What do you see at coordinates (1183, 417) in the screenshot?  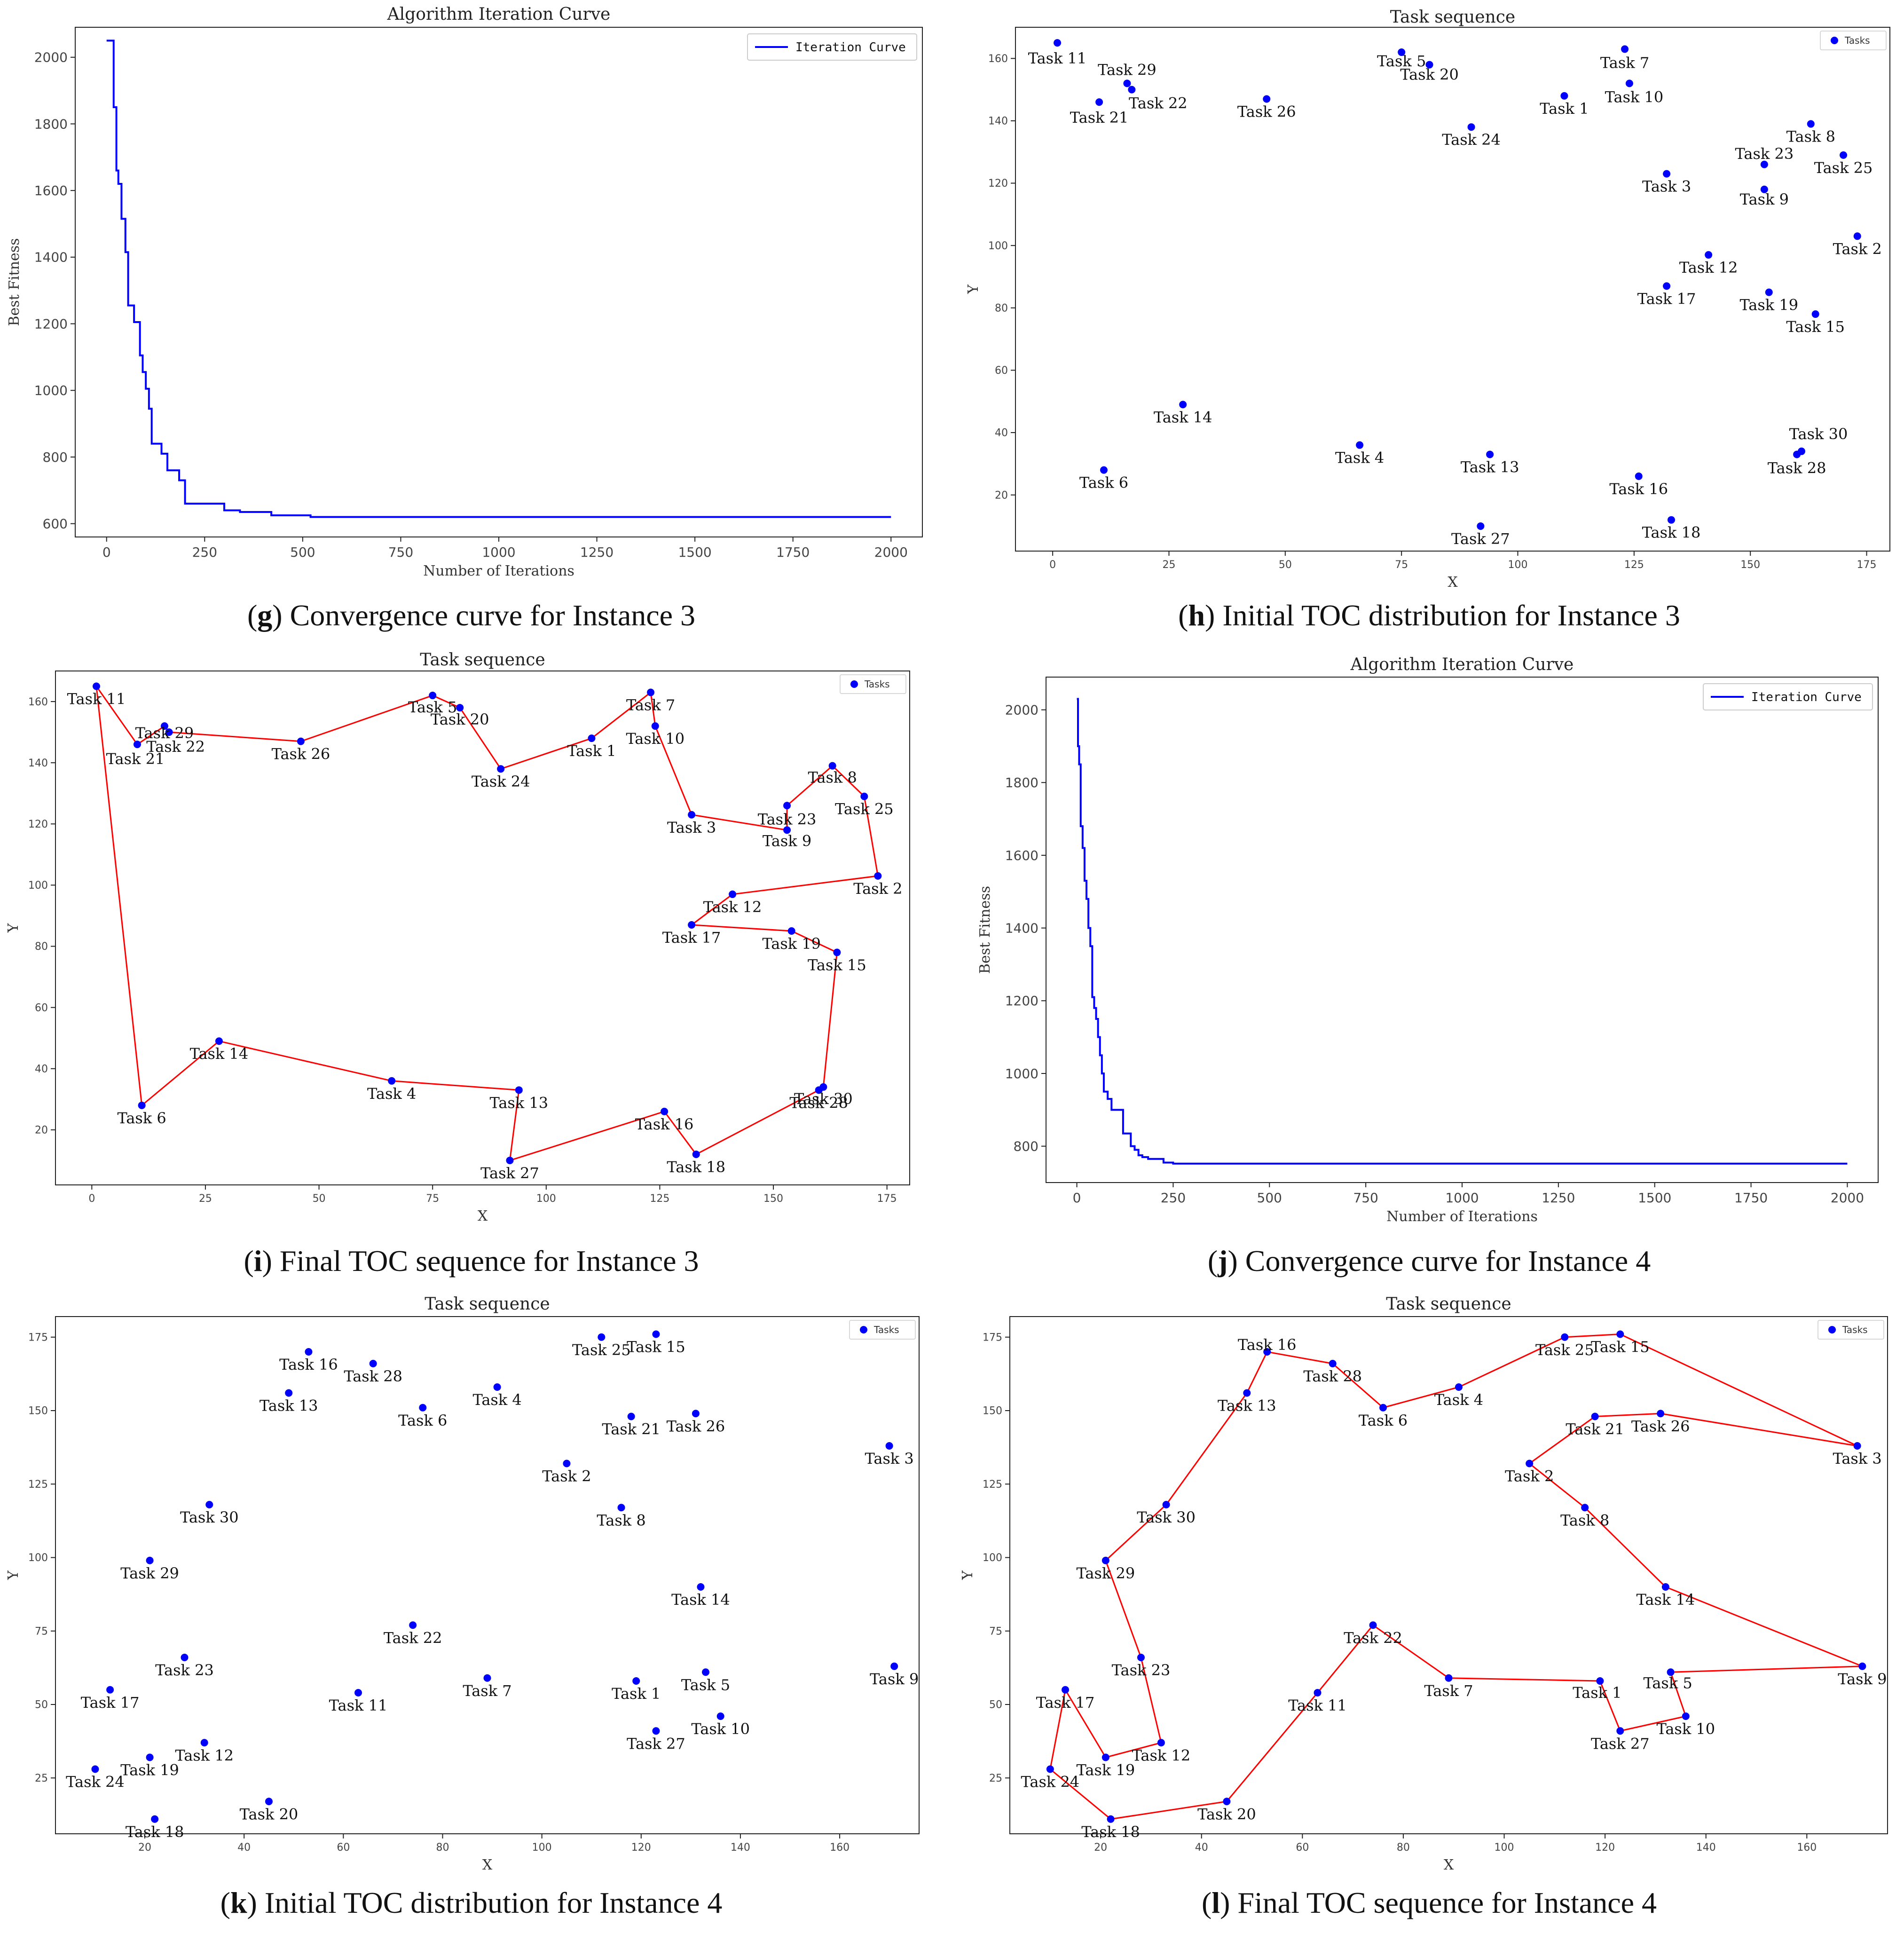 I see `task-label: Task 14` at bounding box center [1183, 417].